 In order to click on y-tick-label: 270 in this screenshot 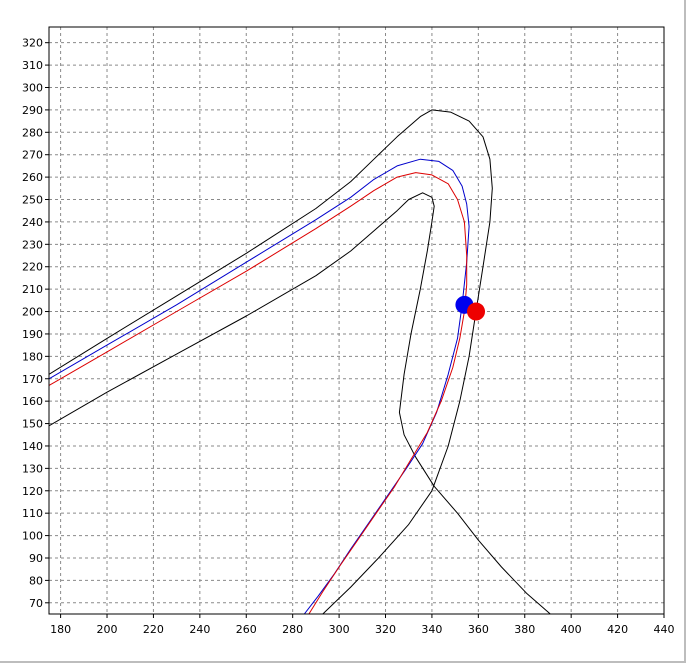, I will do `click(32, 155)`.